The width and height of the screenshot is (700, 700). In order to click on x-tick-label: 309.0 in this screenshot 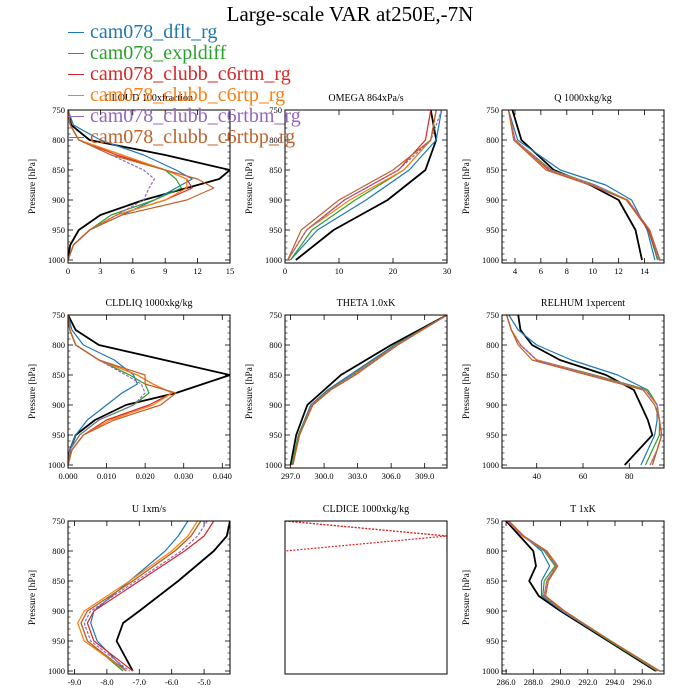, I will do `click(424, 476)`.